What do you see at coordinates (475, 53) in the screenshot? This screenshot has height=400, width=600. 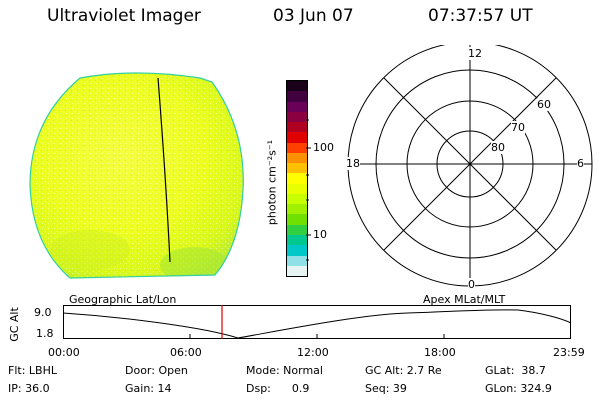 I see `mlt-label-12: 12` at bounding box center [475, 53].